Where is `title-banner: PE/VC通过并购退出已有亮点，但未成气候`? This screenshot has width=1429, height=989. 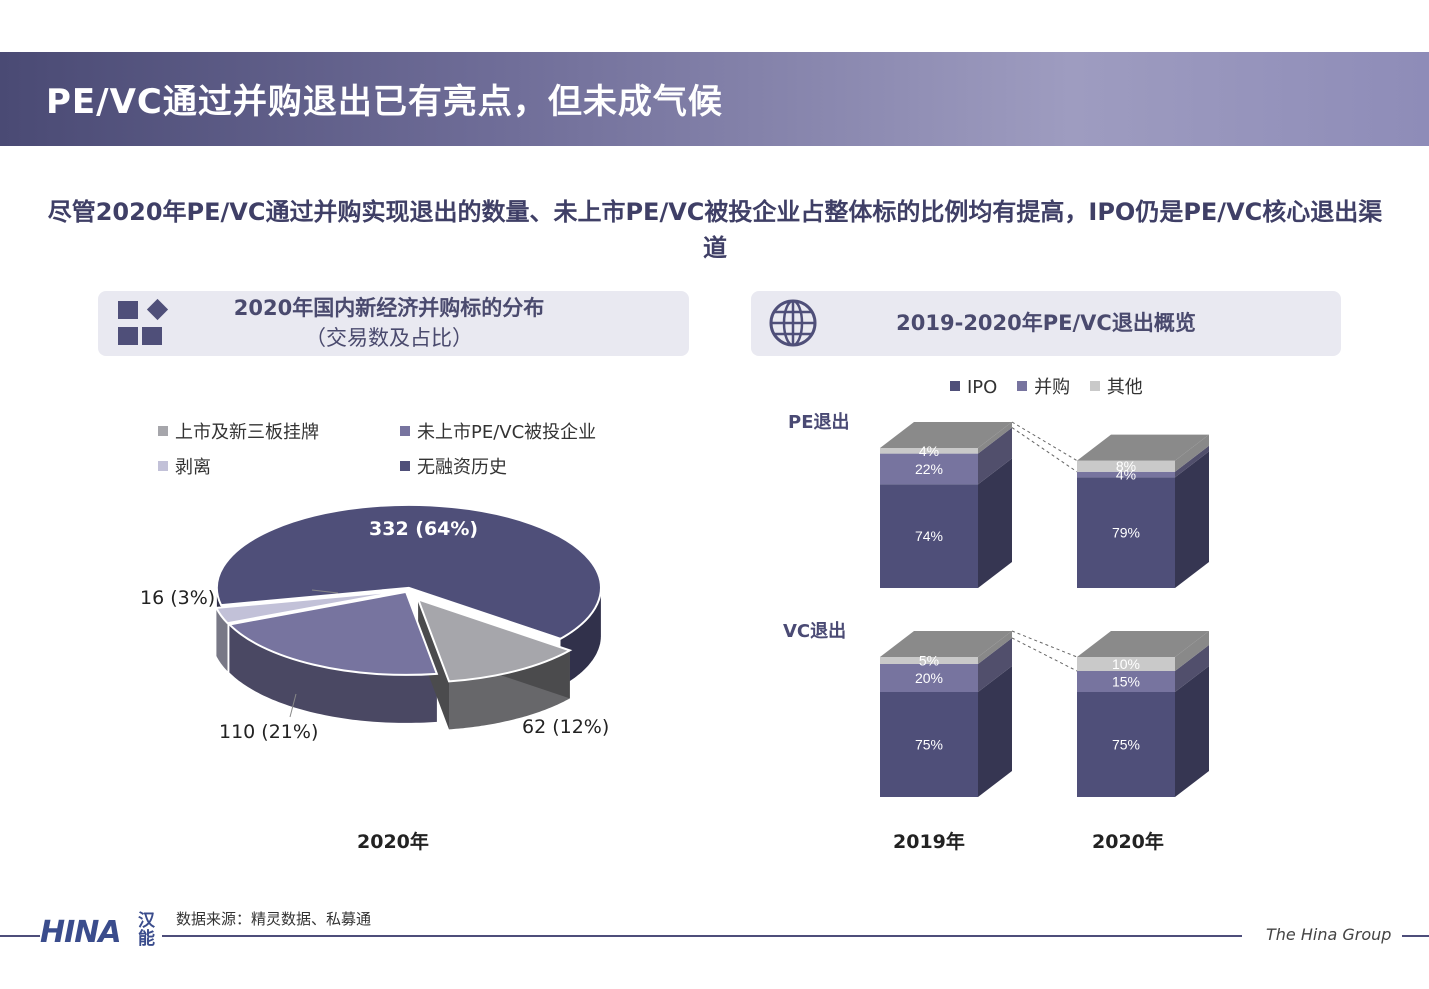
title-banner: PE/VC通过并购退出已有亮点，但未成气候 is located at coordinates (714, 99).